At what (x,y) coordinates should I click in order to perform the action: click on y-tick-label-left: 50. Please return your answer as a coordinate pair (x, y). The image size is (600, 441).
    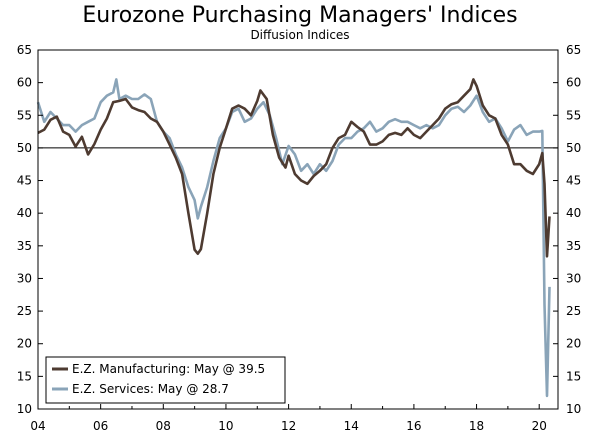
    Looking at the image, I should click on (24, 148).